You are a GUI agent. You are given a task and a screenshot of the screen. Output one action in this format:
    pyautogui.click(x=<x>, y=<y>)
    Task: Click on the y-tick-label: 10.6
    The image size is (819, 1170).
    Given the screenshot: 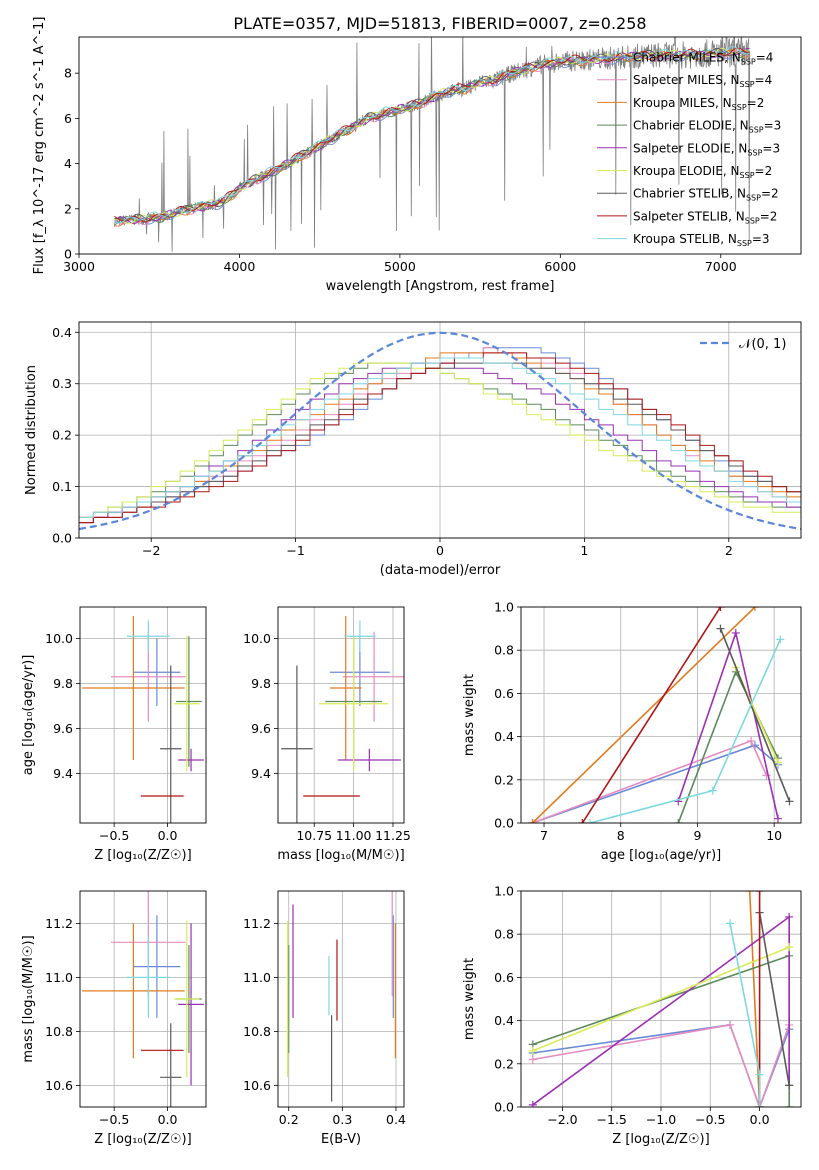 What is the action you would take?
    pyautogui.click(x=59, y=1085)
    